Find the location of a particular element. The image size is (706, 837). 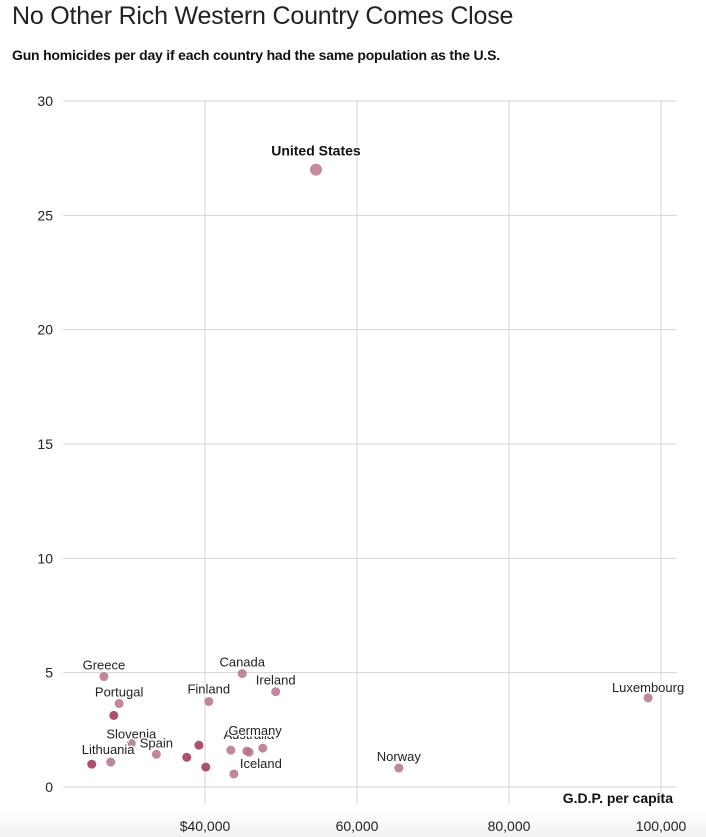

point-label: Ireland is located at coordinates (276, 680).